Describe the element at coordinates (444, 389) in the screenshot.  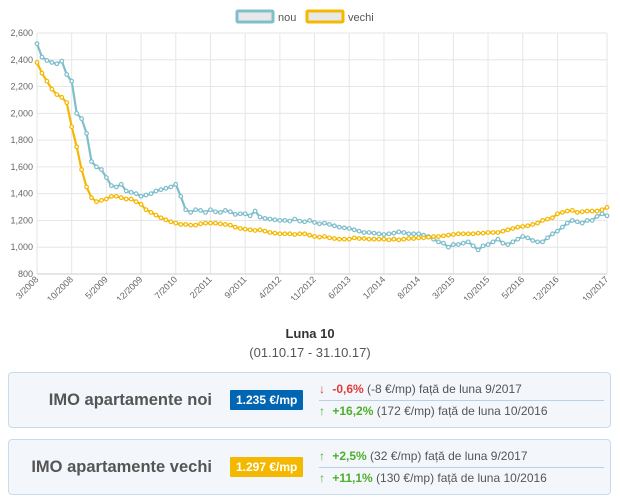
I see `change-text: (-8 €/mp) față de luna 9/2017` at that location.